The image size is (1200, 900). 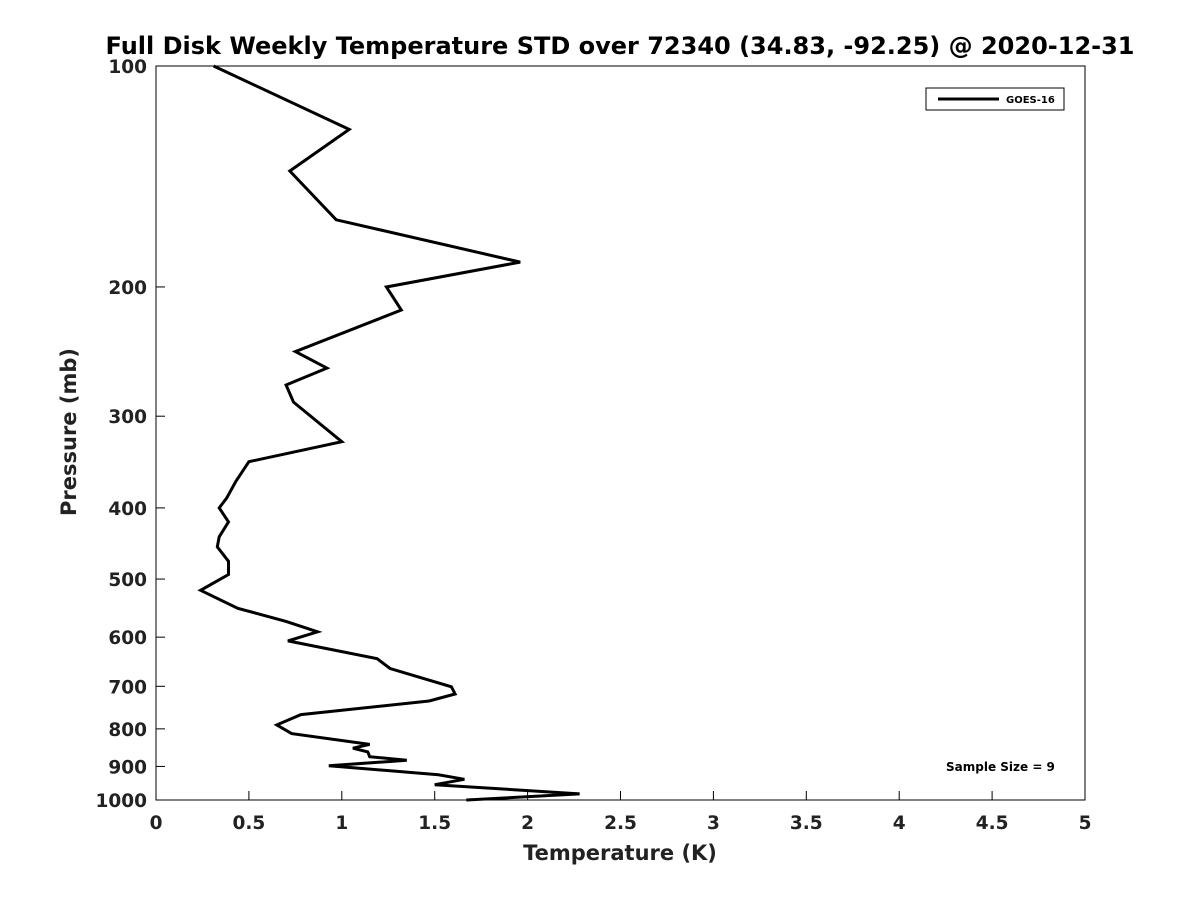 I want to click on x-tick-label: 1.5, so click(x=434, y=823).